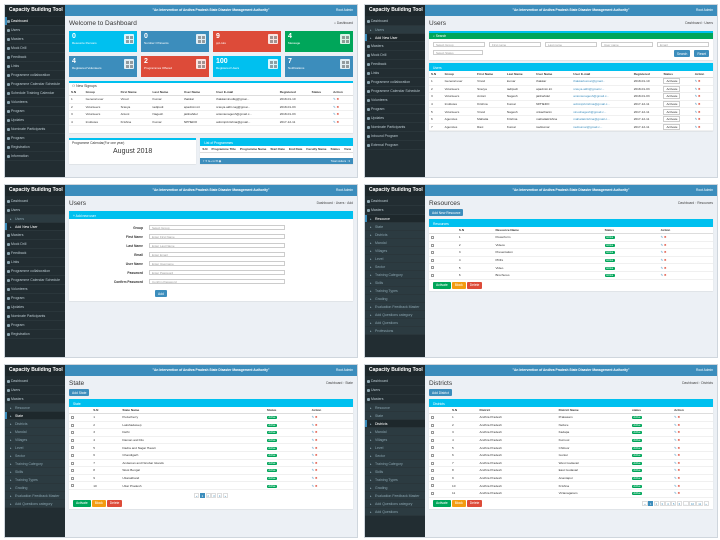 The width and height of the screenshot is (720, 540). I want to click on status-select: Activate, so click(672, 126).